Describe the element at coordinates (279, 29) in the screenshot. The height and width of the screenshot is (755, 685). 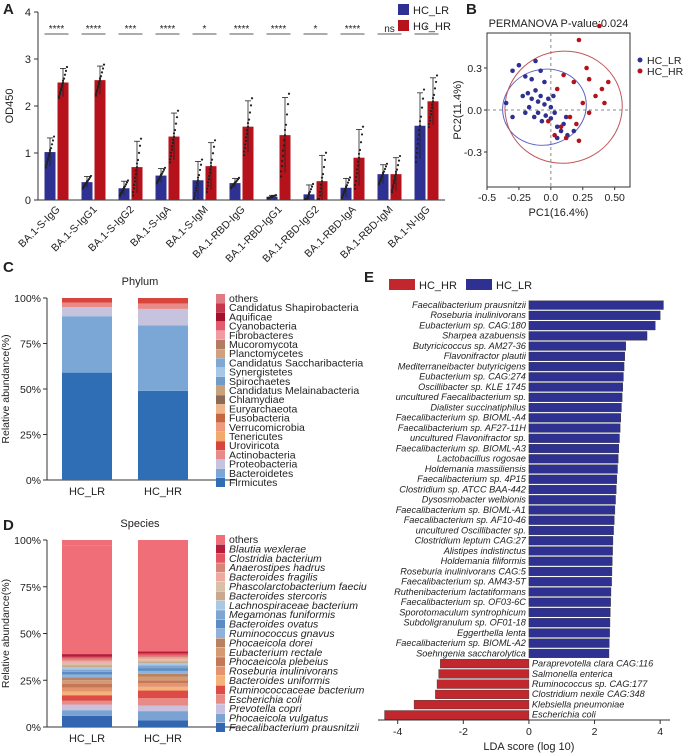
I see `significance-label: ****` at that location.